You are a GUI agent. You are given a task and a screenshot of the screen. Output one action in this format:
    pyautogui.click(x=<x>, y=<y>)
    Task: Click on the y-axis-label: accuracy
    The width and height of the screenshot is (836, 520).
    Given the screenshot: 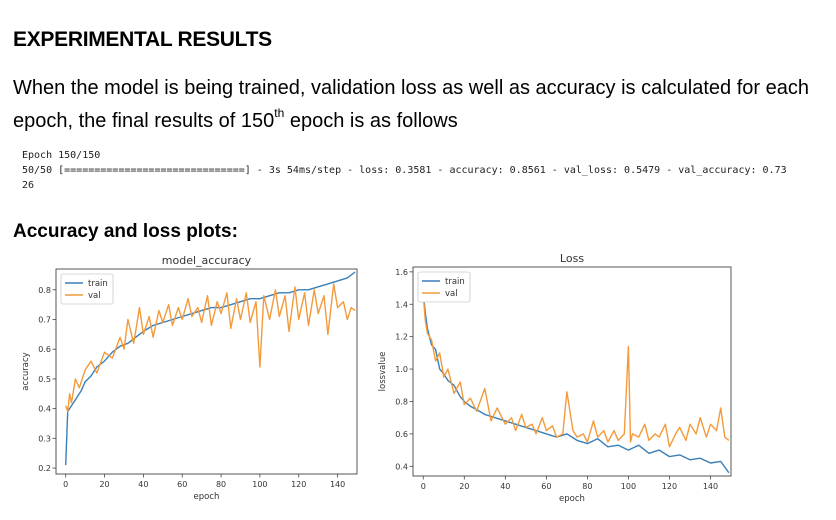 What is the action you would take?
    pyautogui.click(x=26, y=371)
    